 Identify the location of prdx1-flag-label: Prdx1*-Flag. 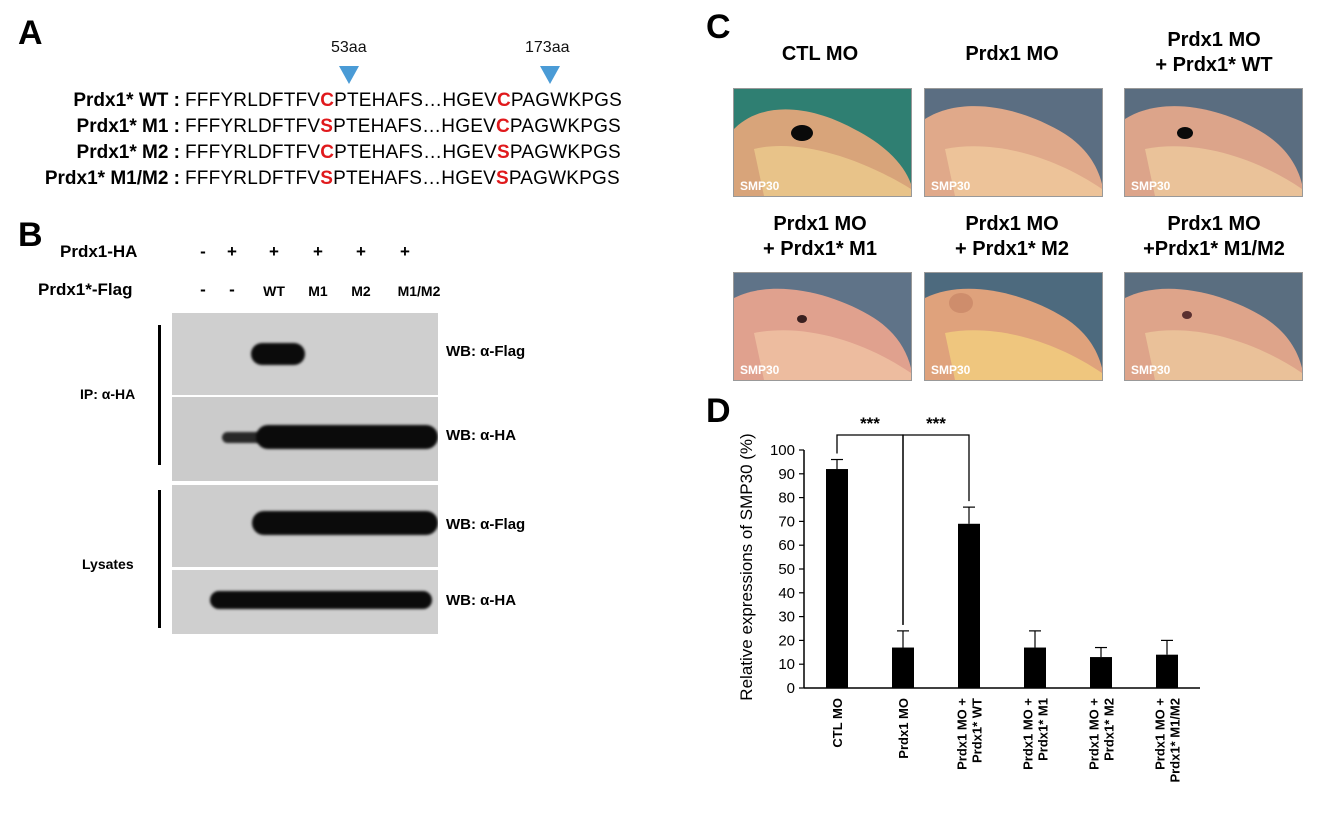
(85, 289).